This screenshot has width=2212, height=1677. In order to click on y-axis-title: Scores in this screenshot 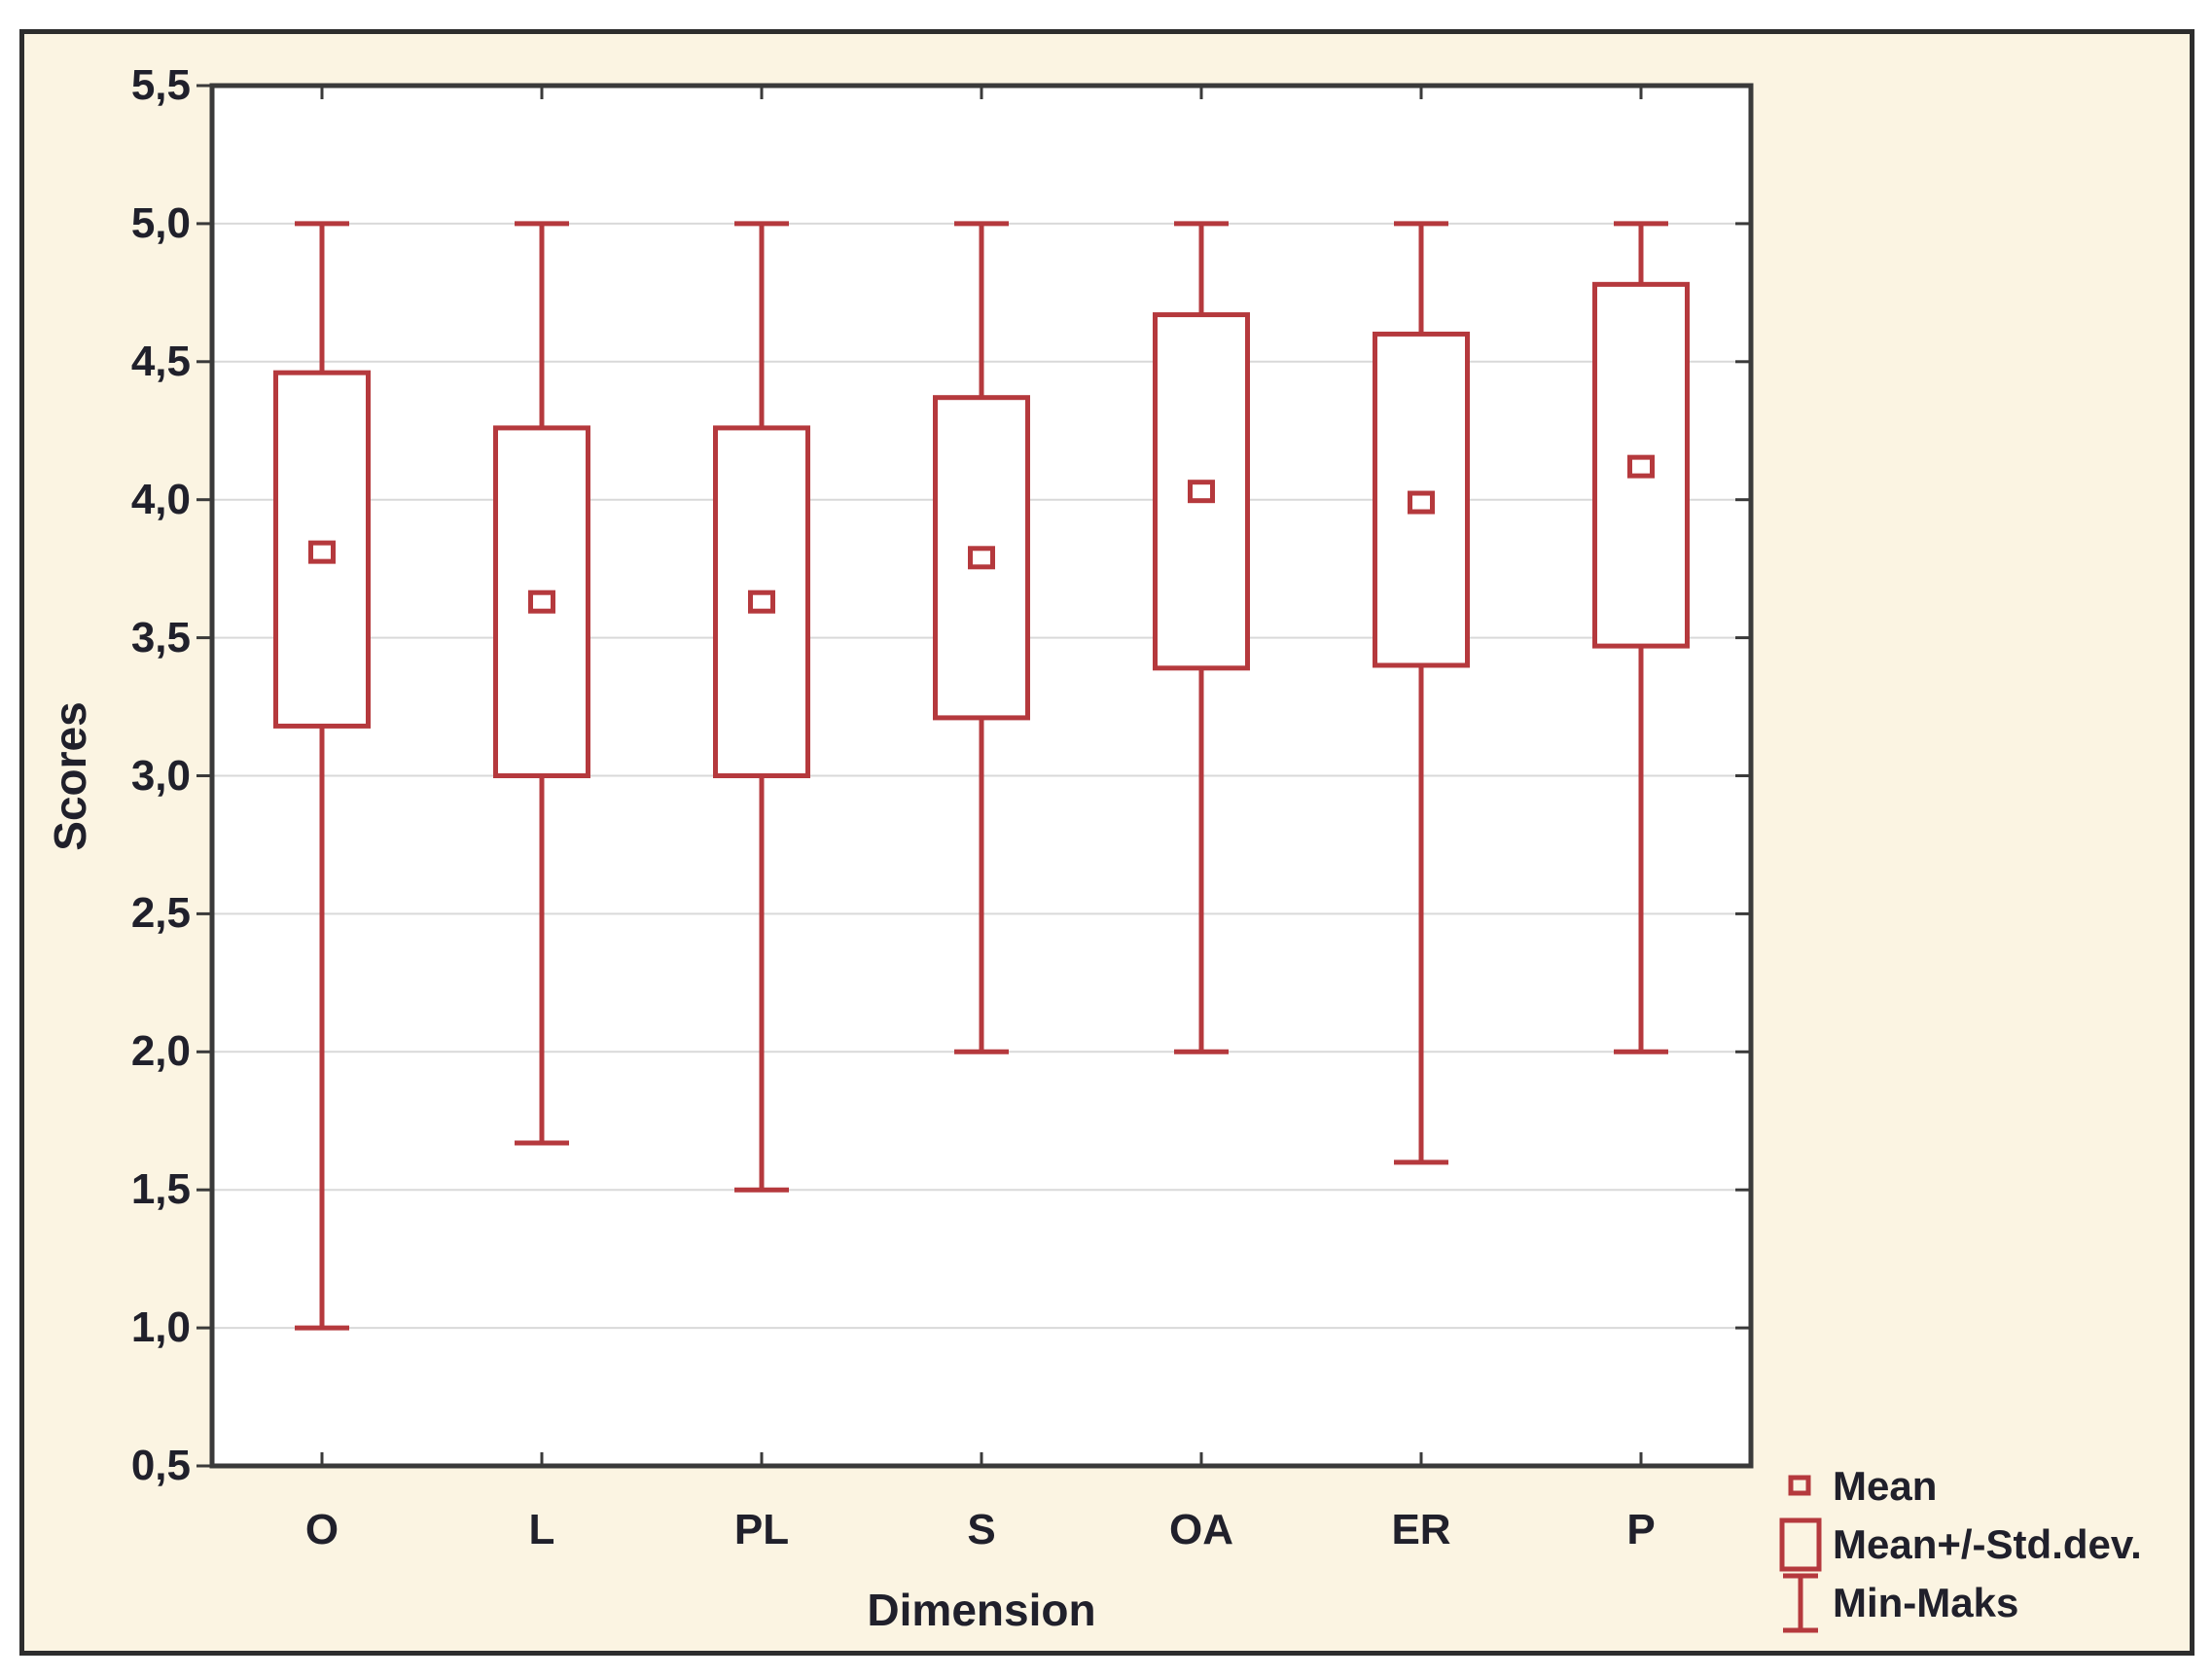, I will do `click(70, 776)`.